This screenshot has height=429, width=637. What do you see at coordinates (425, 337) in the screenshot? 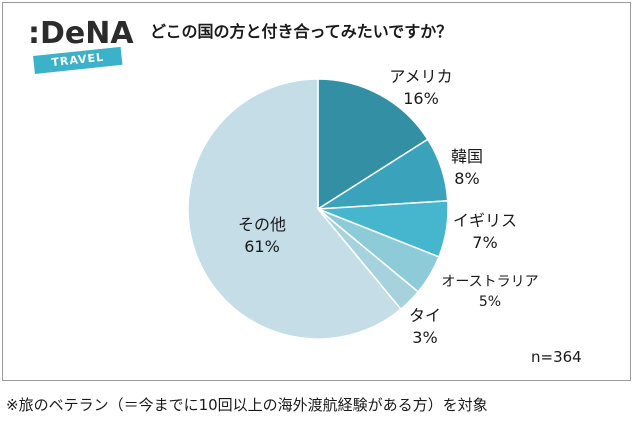
I see `slice-percent: 3%` at bounding box center [425, 337].